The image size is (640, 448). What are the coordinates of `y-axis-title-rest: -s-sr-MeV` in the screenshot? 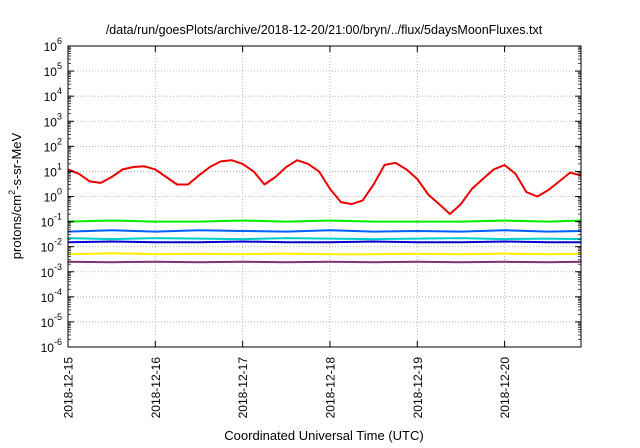 It's located at (16, 160).